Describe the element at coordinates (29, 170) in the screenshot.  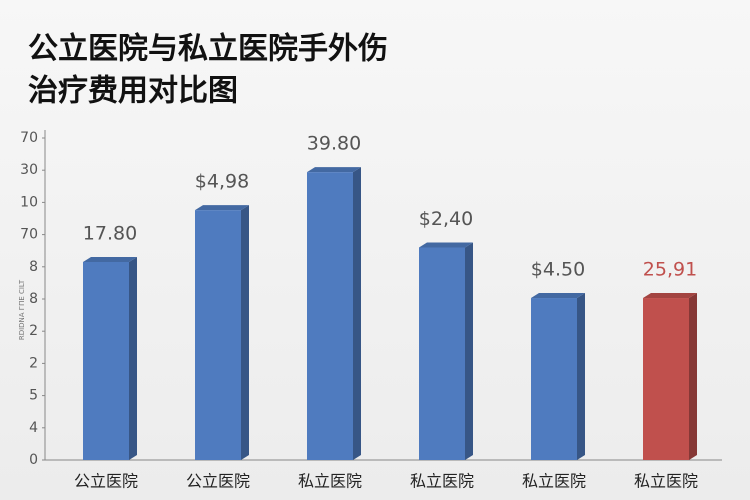
I see `y-tick-label: 30` at that location.